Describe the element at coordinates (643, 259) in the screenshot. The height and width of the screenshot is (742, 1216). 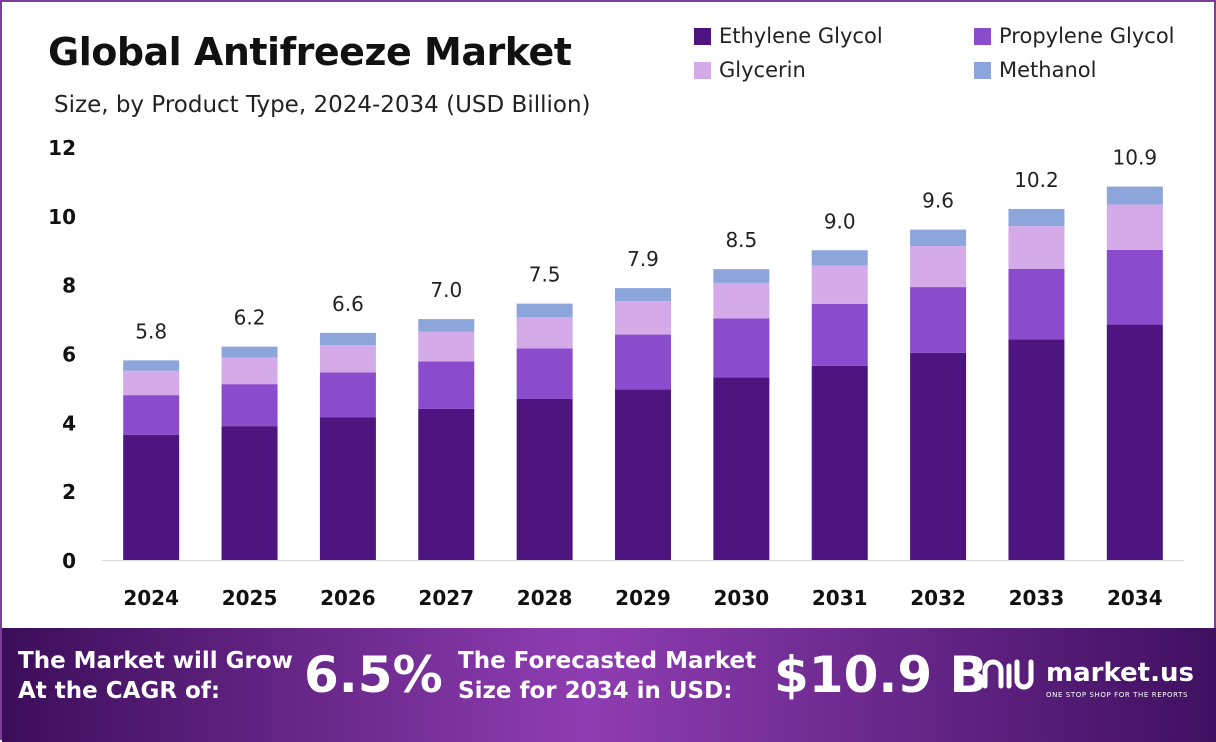
I see `data-label: 7.9` at that location.